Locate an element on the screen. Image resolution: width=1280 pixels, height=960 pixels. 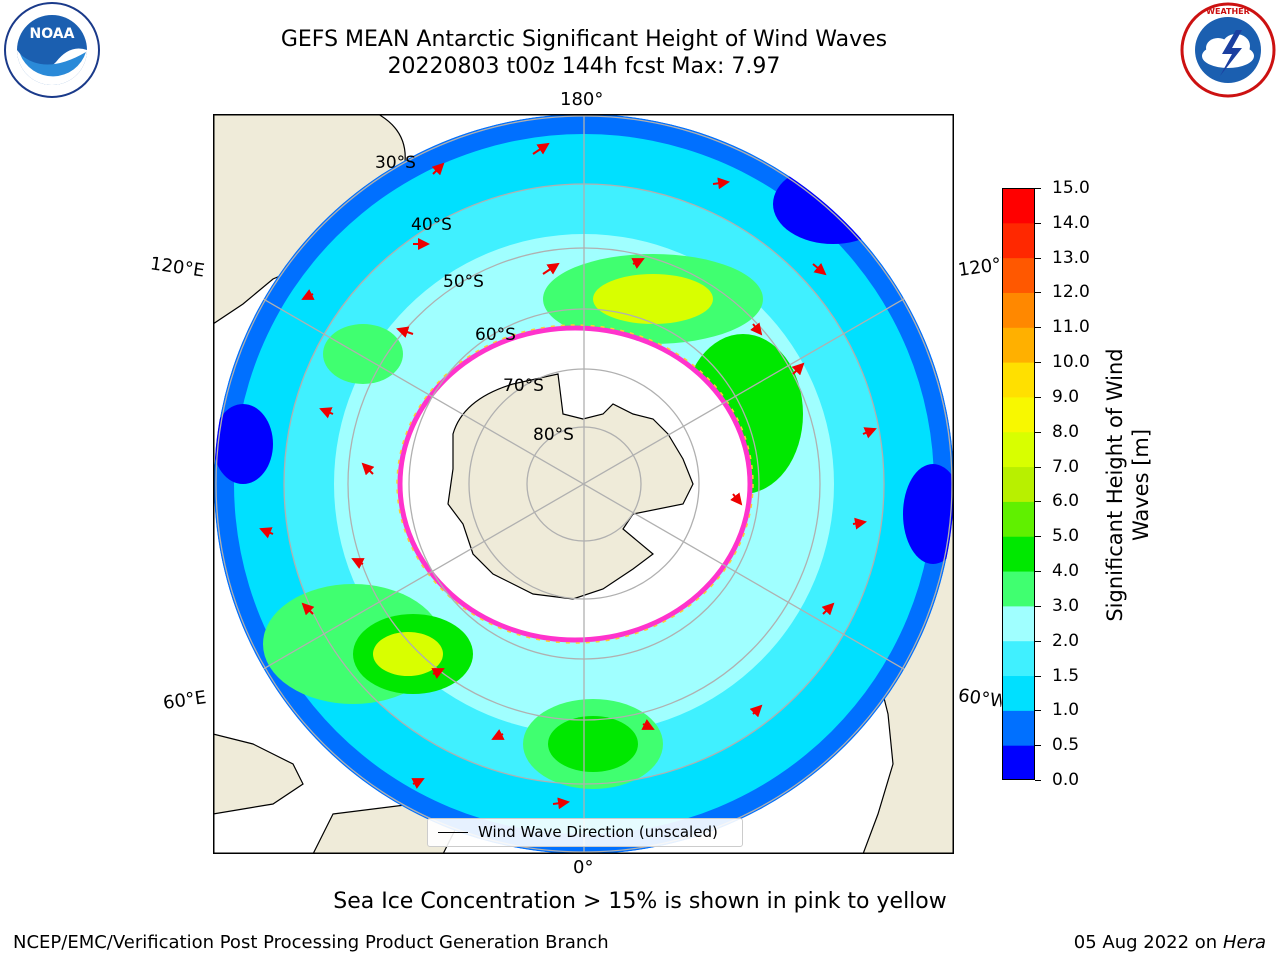
colorbar-tick-label: 12.0 is located at coordinates (1071, 292).